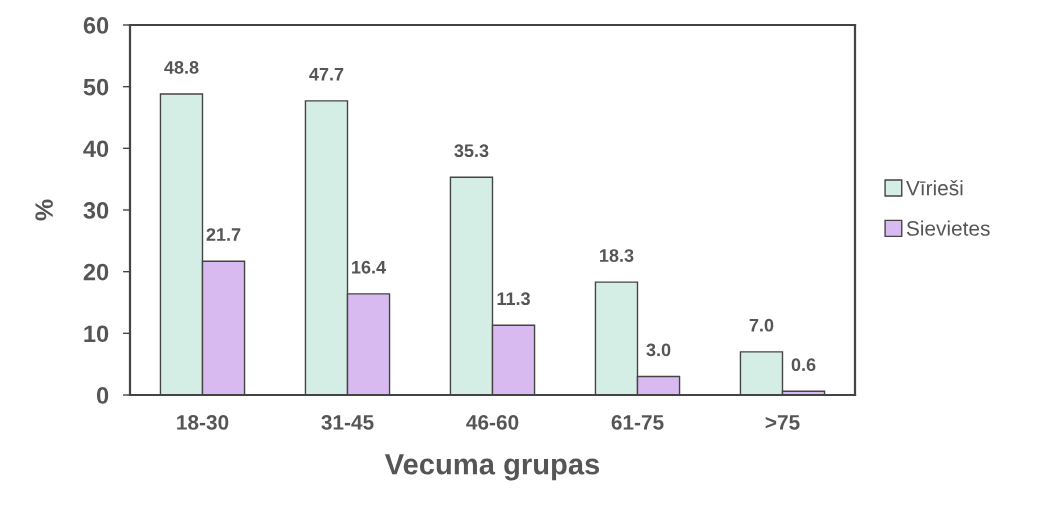 This screenshot has width=1055, height=527. I want to click on data-label: 11.3, so click(513, 299).